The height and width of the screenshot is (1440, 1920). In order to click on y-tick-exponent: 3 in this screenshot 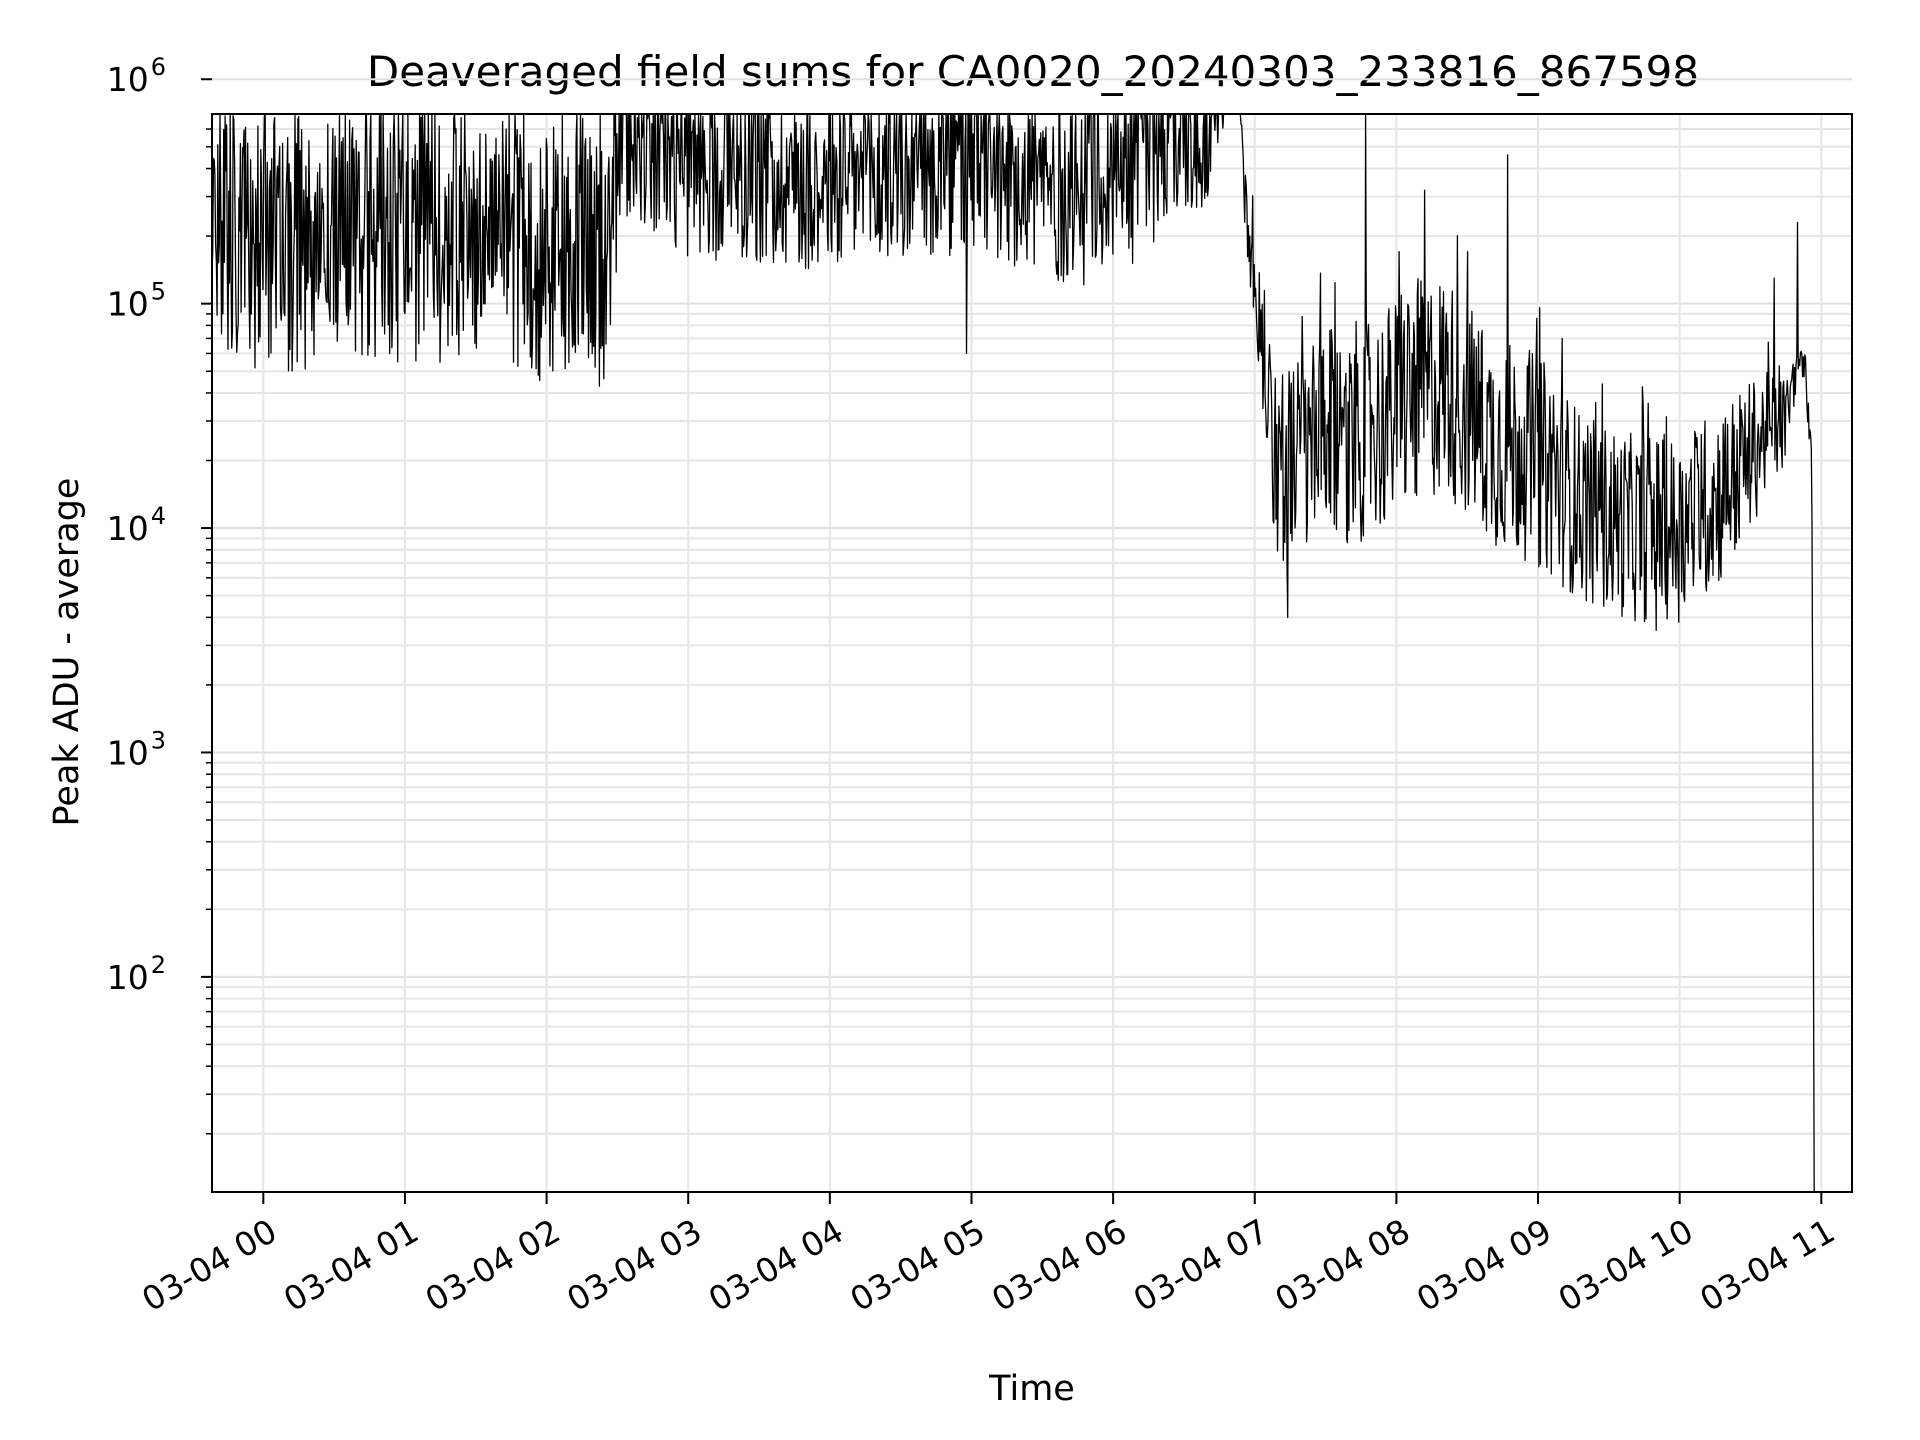, I will do `click(158, 740)`.